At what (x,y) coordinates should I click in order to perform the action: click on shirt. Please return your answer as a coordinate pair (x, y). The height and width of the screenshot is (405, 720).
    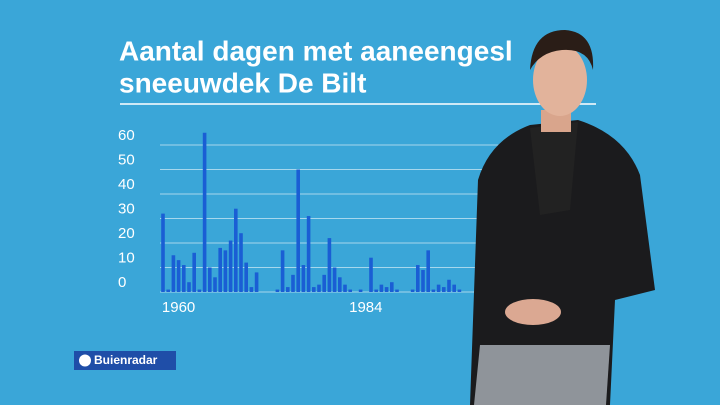
    Looking at the image, I should click on (554, 168).